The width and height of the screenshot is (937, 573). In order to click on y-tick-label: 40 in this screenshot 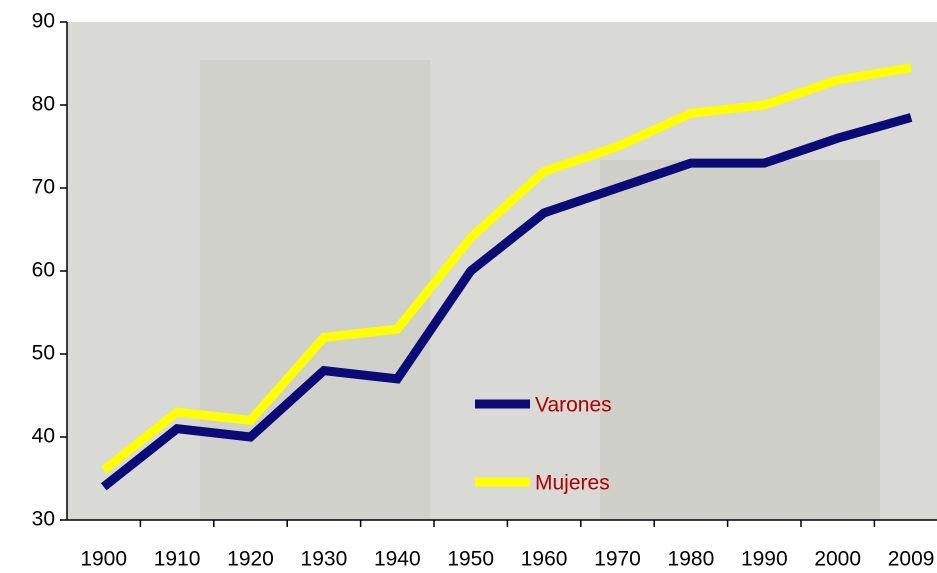, I will do `click(43, 436)`.